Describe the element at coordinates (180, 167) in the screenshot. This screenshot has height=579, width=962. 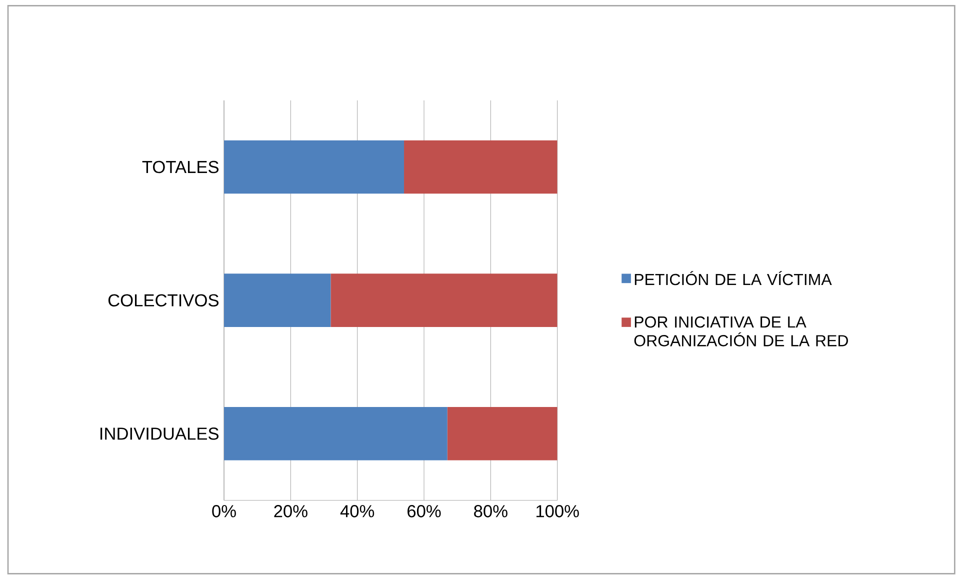
I see `y-tick-label: TOTALES` at that location.